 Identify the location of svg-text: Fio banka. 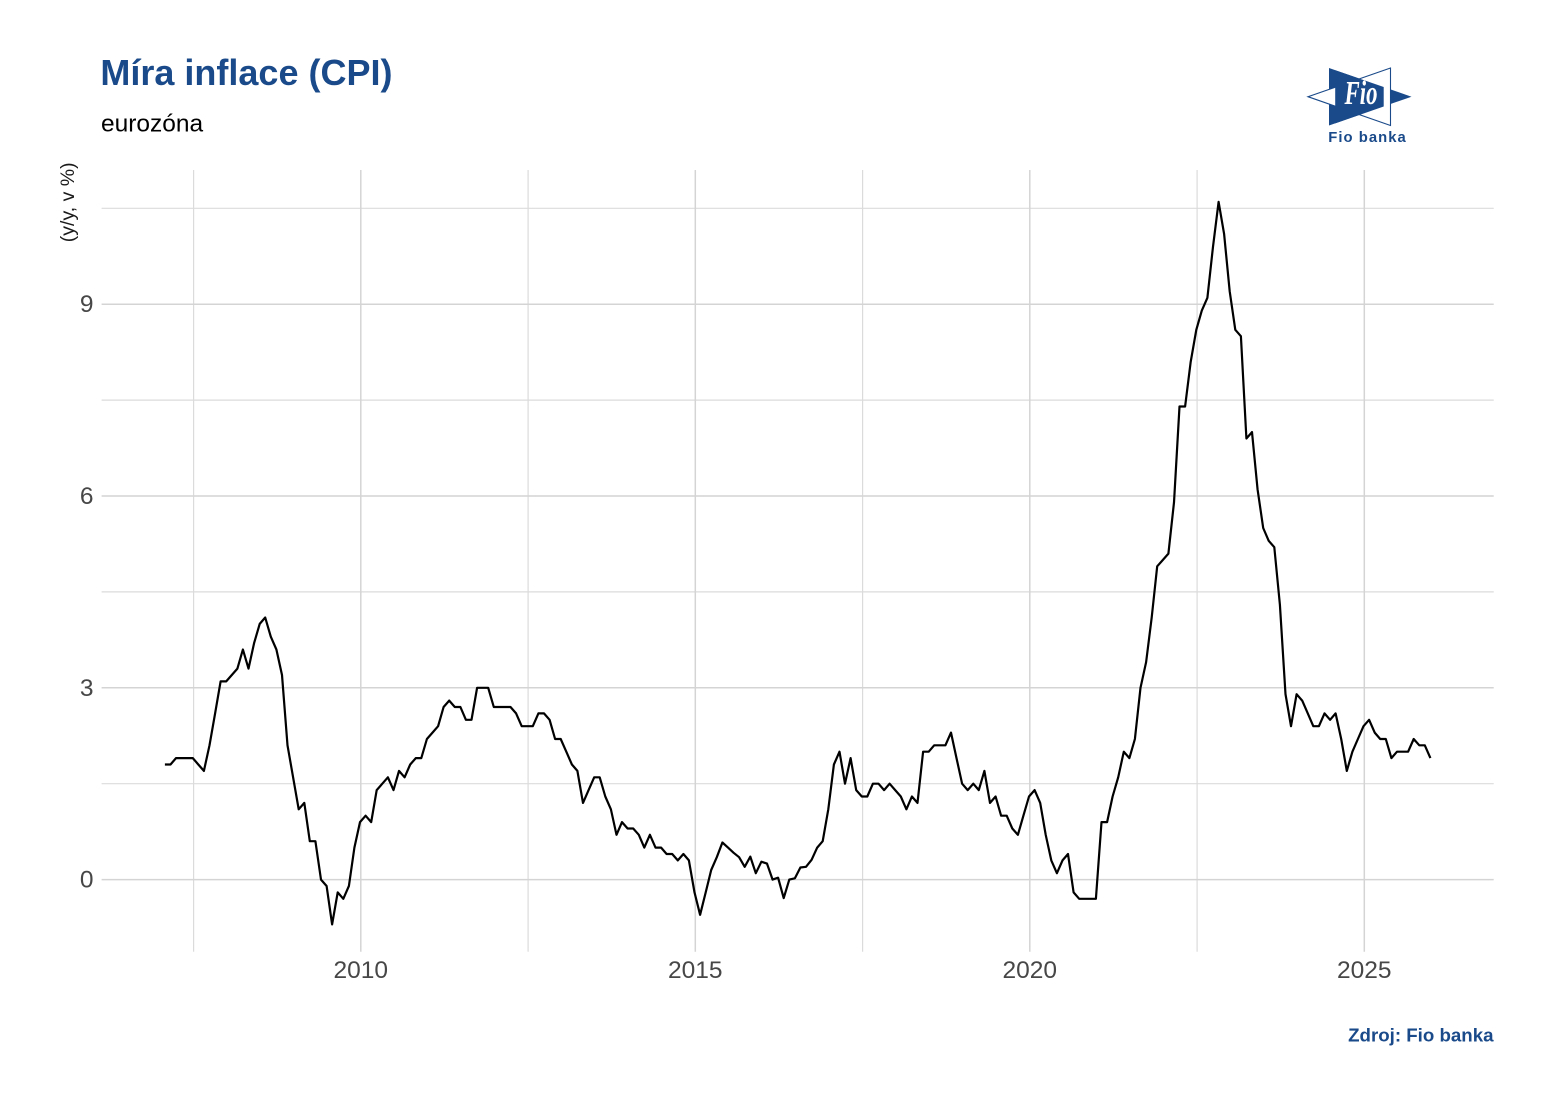
(1367, 138).